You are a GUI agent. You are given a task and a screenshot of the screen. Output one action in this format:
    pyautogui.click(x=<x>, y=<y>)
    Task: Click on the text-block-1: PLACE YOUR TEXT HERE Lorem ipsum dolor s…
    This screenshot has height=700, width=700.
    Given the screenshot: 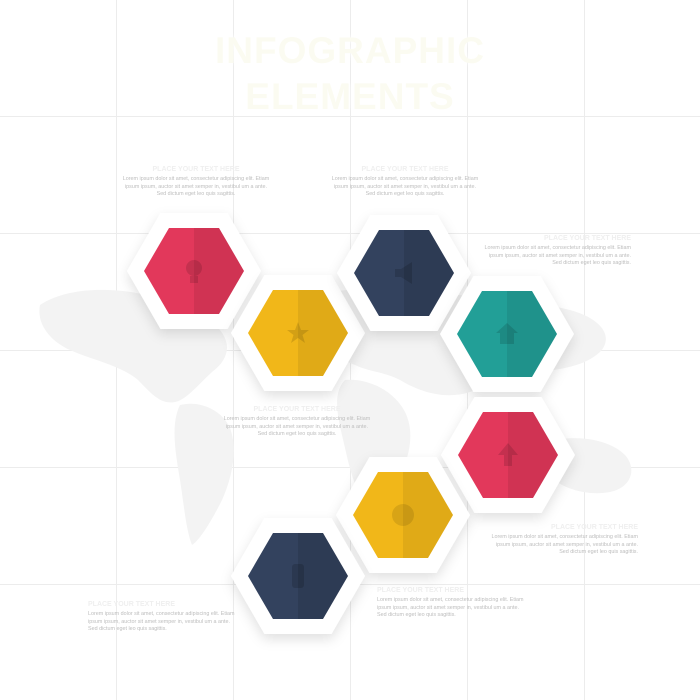 What is the action you would take?
    pyautogui.click(x=196, y=182)
    